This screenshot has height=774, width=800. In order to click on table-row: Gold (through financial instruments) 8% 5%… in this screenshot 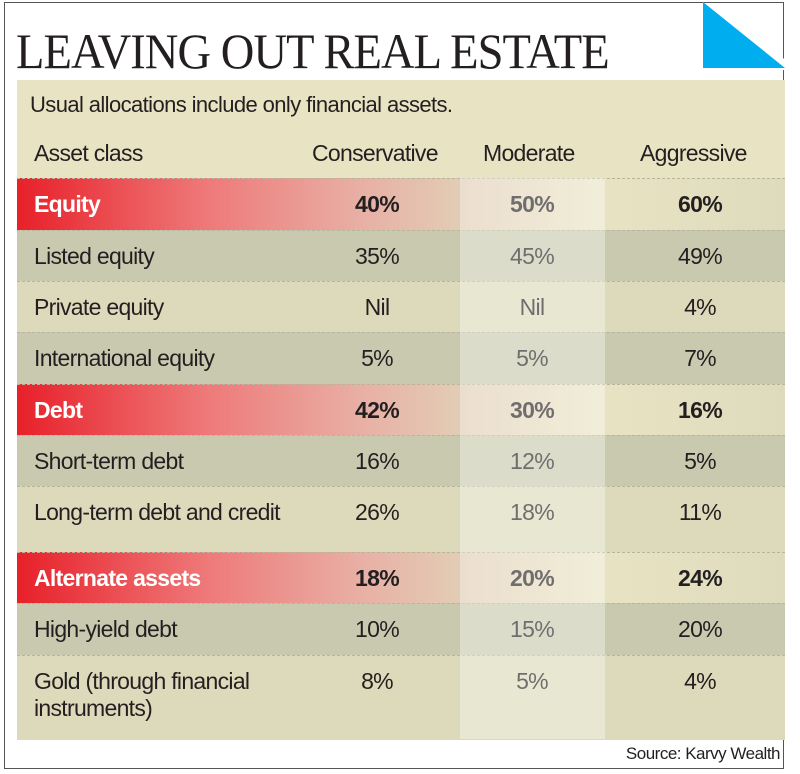, I will do `click(401, 697)`.